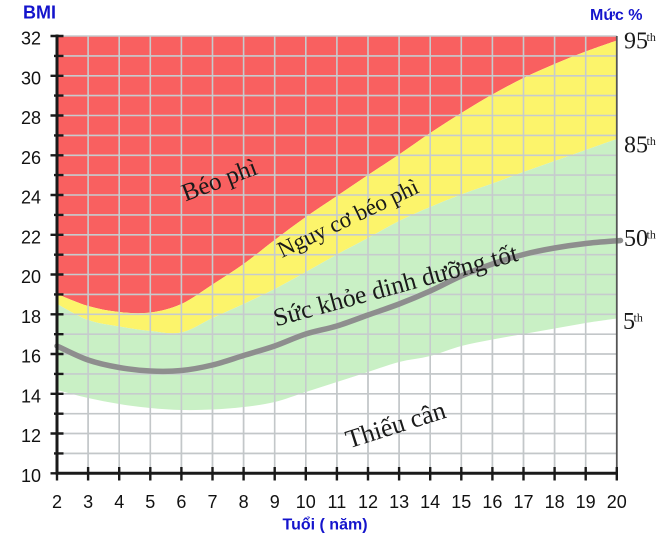 The height and width of the screenshot is (540, 663). Describe the element at coordinates (57, 502) in the screenshot. I see `svg-text: 2` at that location.